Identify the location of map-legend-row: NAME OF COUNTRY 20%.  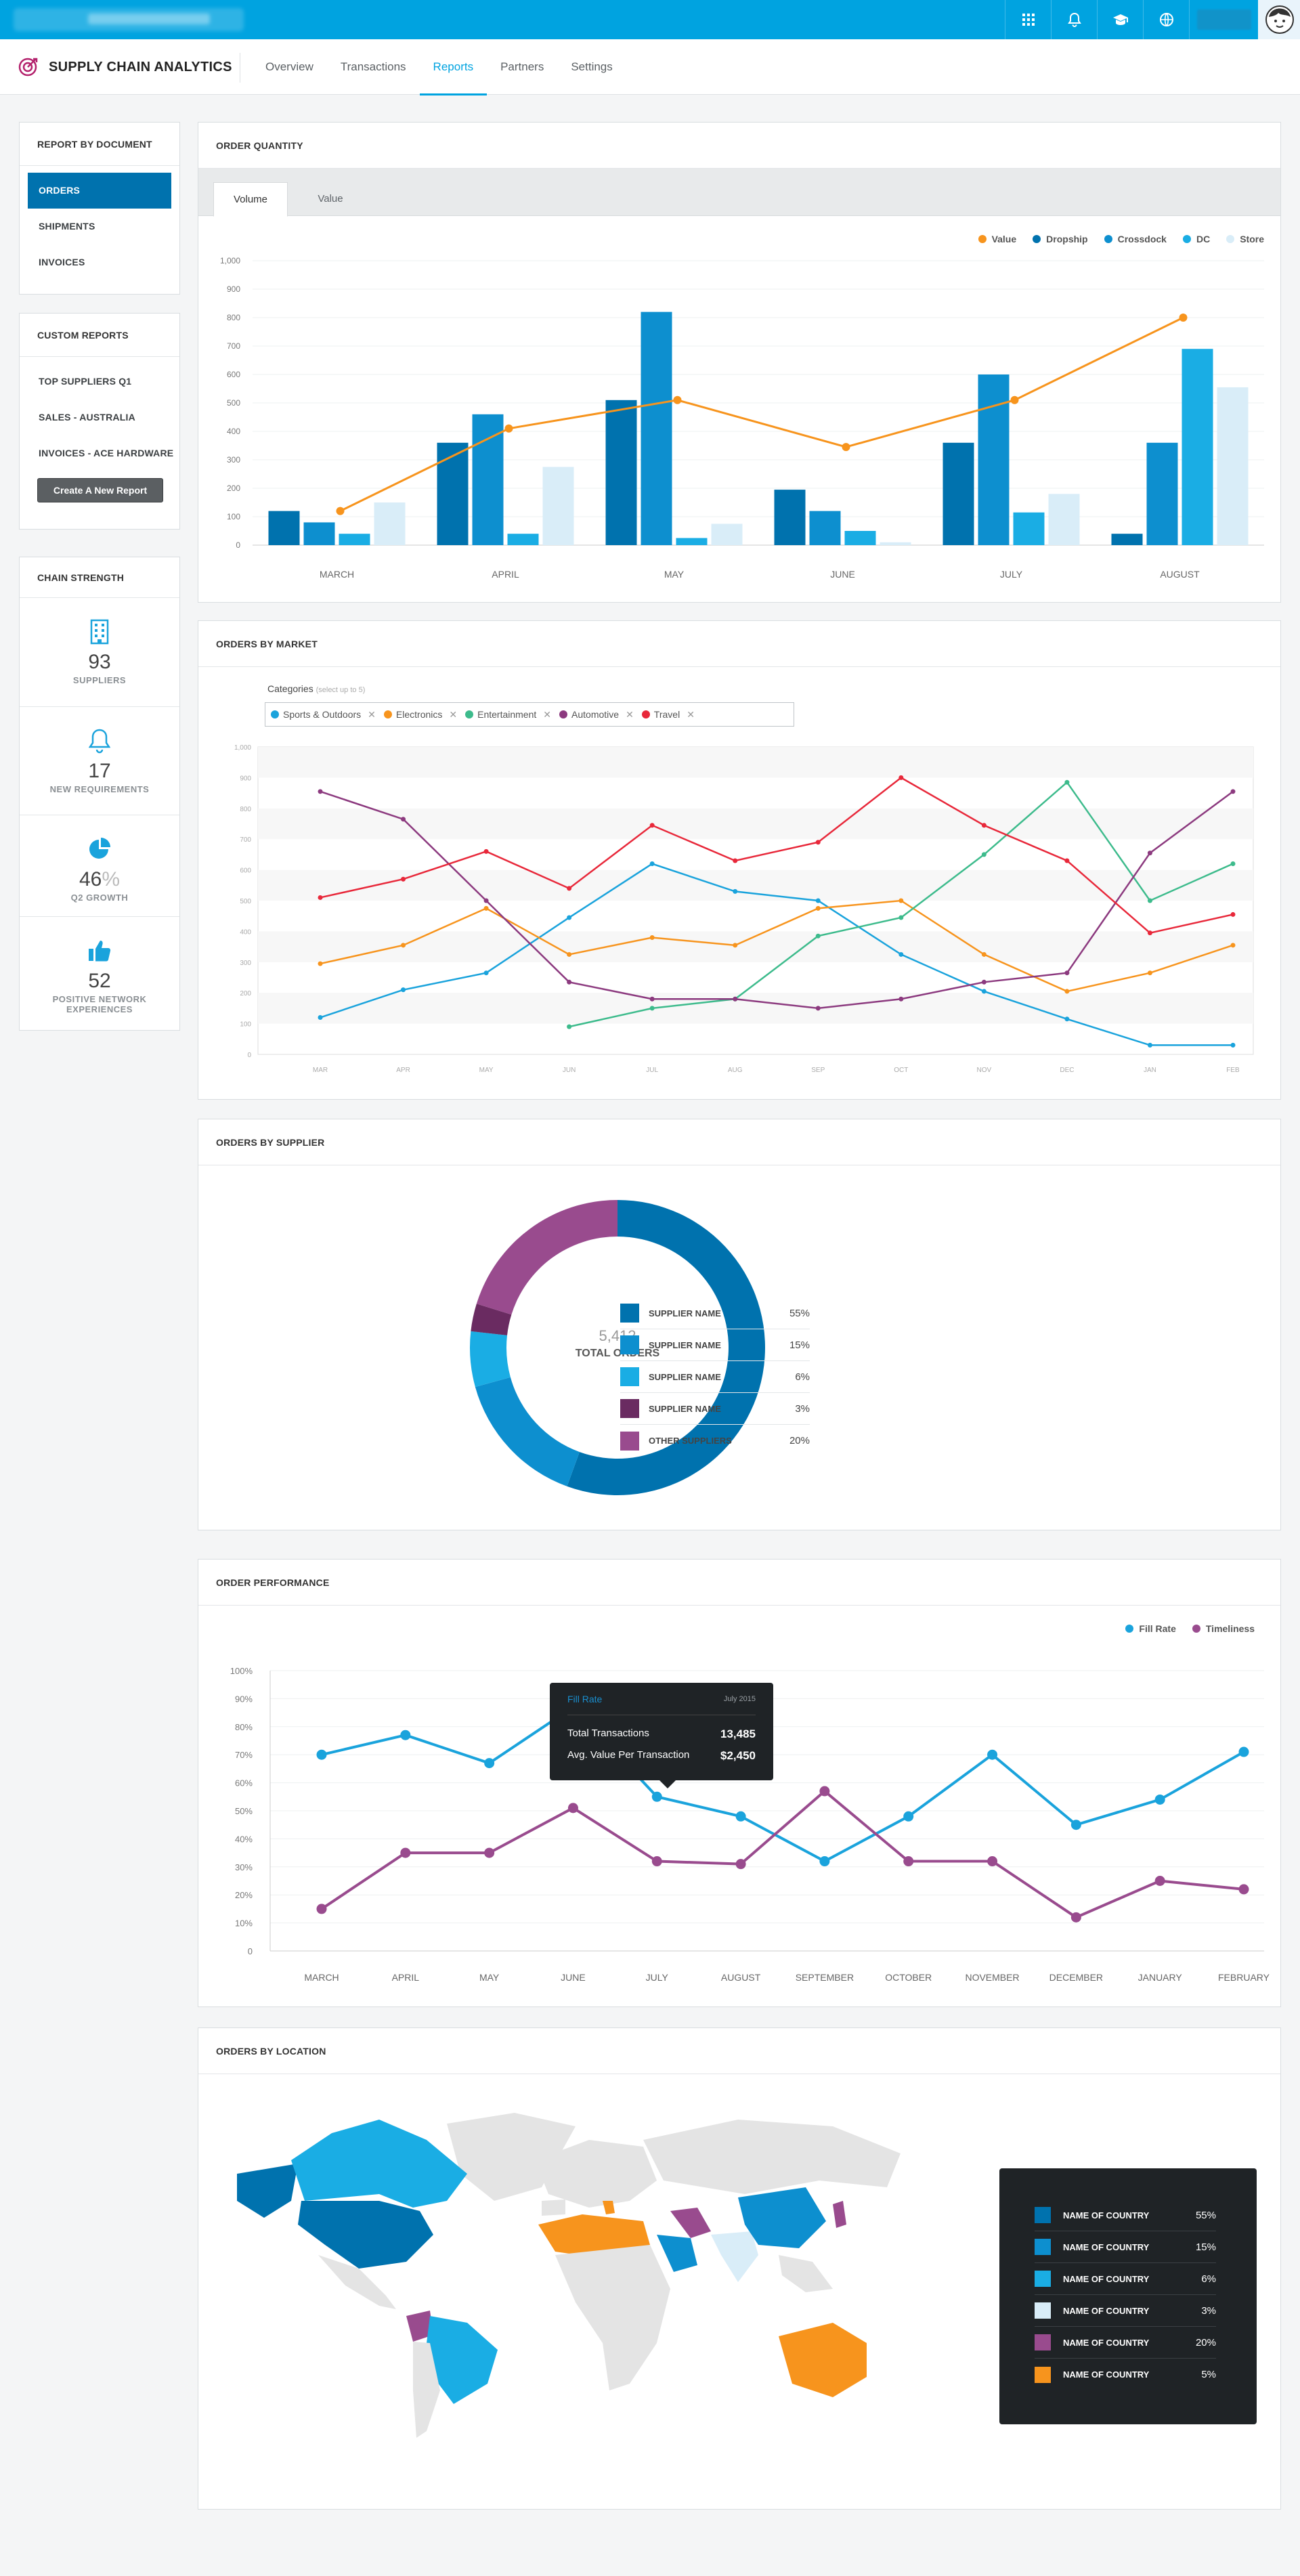
(1125, 2343).